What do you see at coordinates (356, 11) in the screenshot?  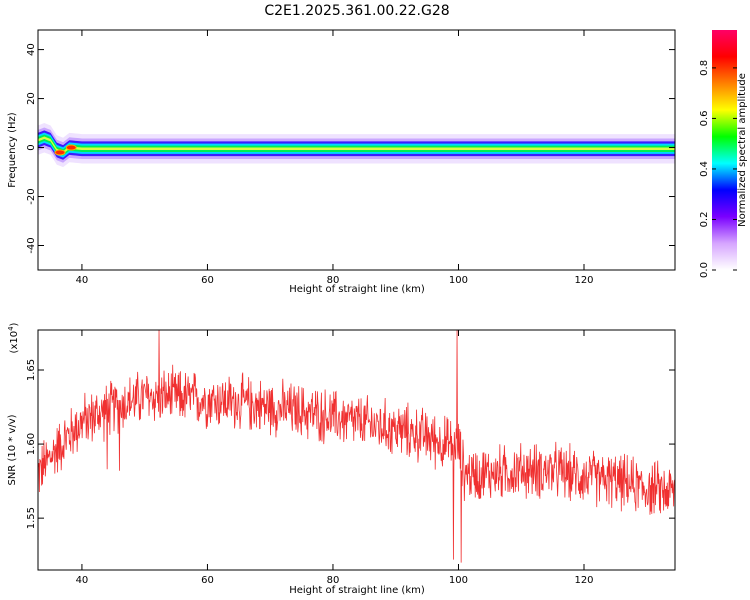 I see `figure-title: C2E1.2025.361.00.22.G28` at bounding box center [356, 11].